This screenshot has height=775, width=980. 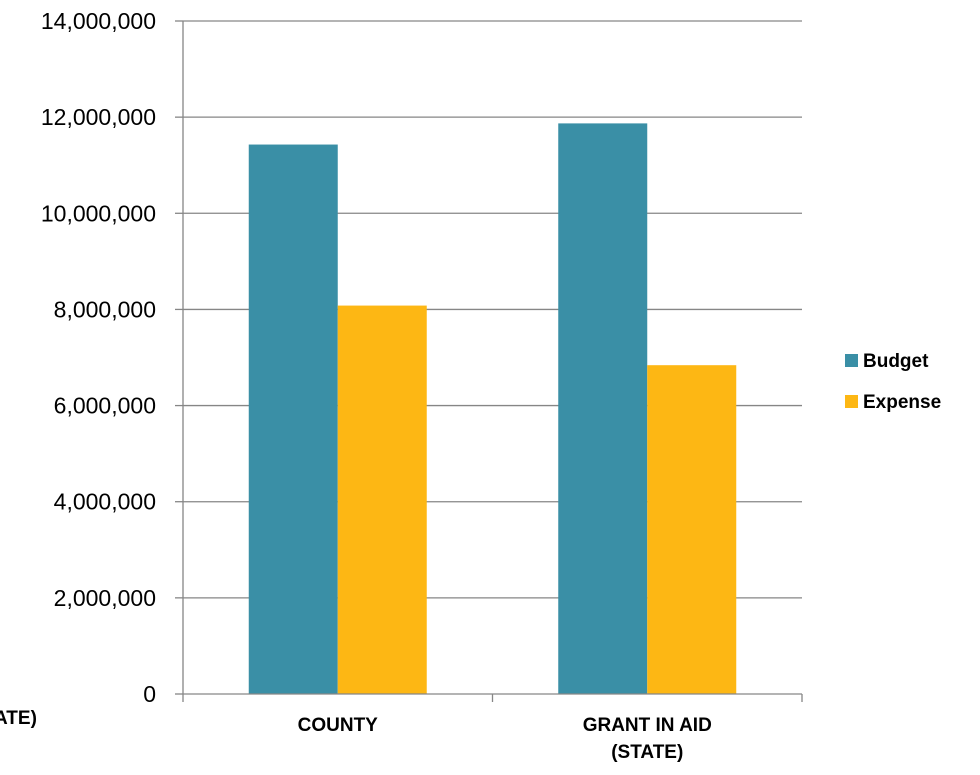 What do you see at coordinates (105, 502) in the screenshot?
I see `y-tick-label: 4,000,000` at bounding box center [105, 502].